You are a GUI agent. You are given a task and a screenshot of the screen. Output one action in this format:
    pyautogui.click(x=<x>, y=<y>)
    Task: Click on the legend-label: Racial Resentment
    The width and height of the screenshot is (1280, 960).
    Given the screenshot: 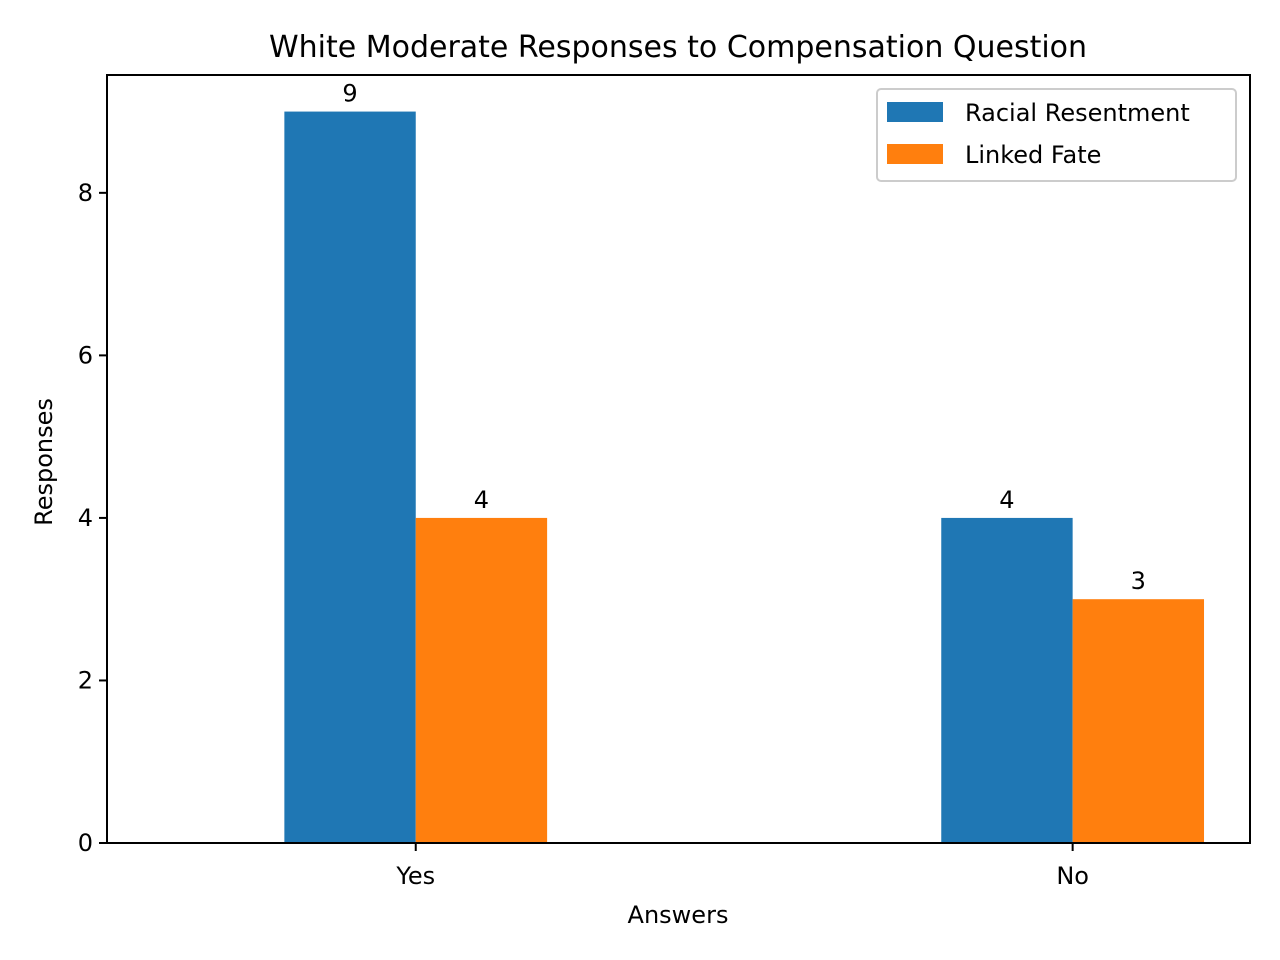 What is the action you would take?
    pyautogui.click(x=1077, y=113)
    